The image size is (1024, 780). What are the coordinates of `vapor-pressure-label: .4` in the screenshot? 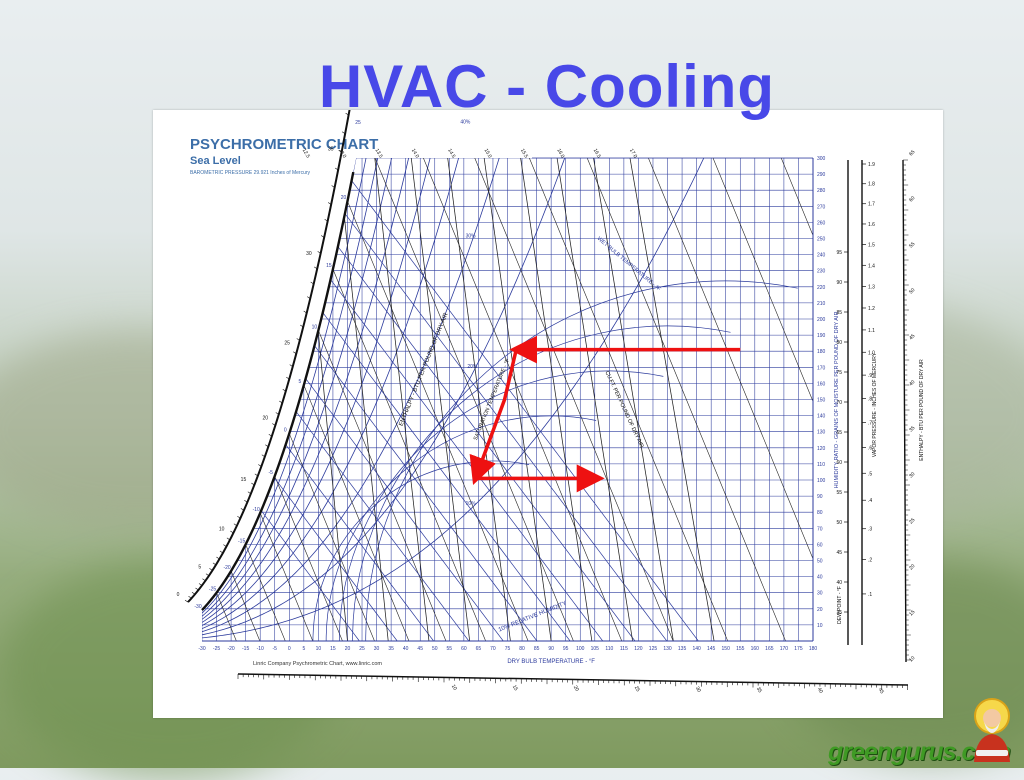 It's located at (870, 501).